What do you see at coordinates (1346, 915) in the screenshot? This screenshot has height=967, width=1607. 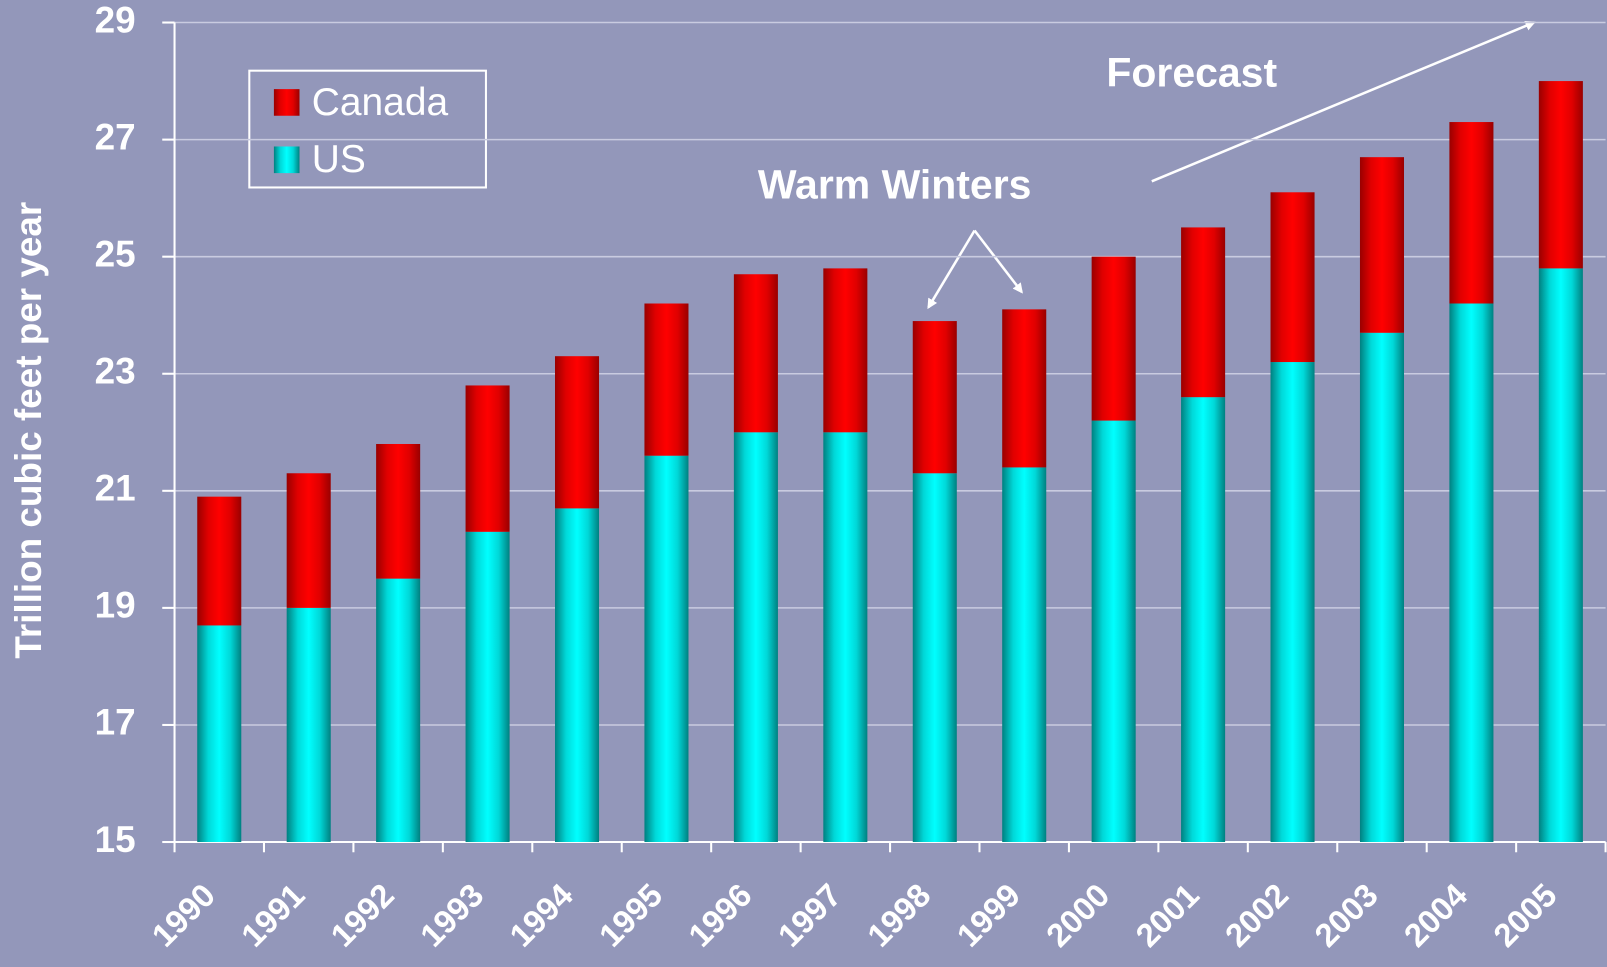 I see `x-tick-label: 2003` at bounding box center [1346, 915].